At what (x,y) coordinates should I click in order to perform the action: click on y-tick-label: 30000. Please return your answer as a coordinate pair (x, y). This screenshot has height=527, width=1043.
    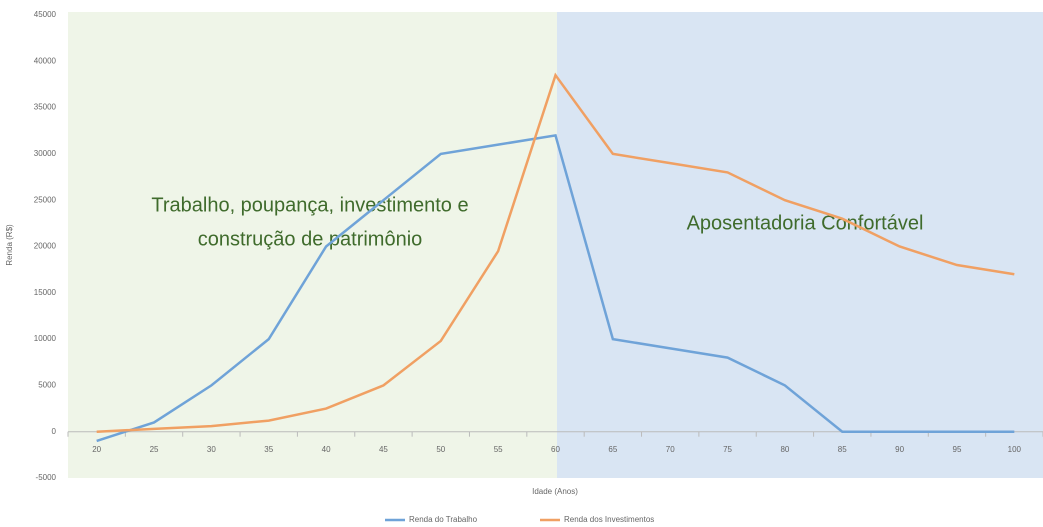
    Looking at the image, I should click on (45, 153).